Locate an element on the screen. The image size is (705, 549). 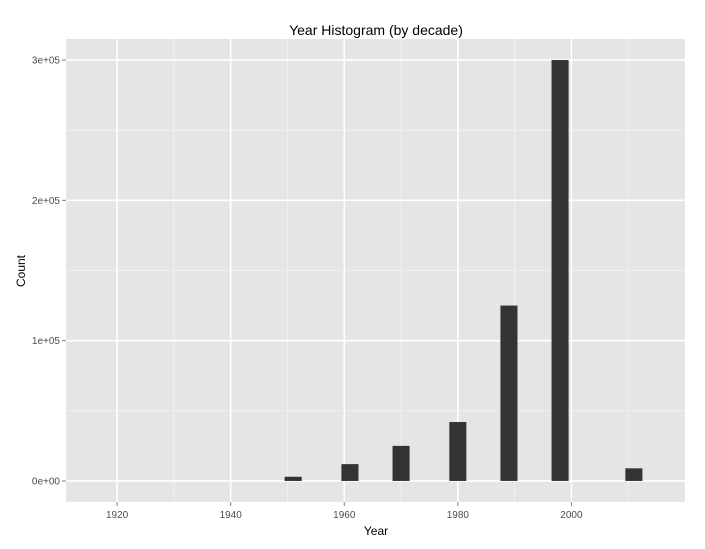
x-tick-label: 1940 is located at coordinates (231, 515).